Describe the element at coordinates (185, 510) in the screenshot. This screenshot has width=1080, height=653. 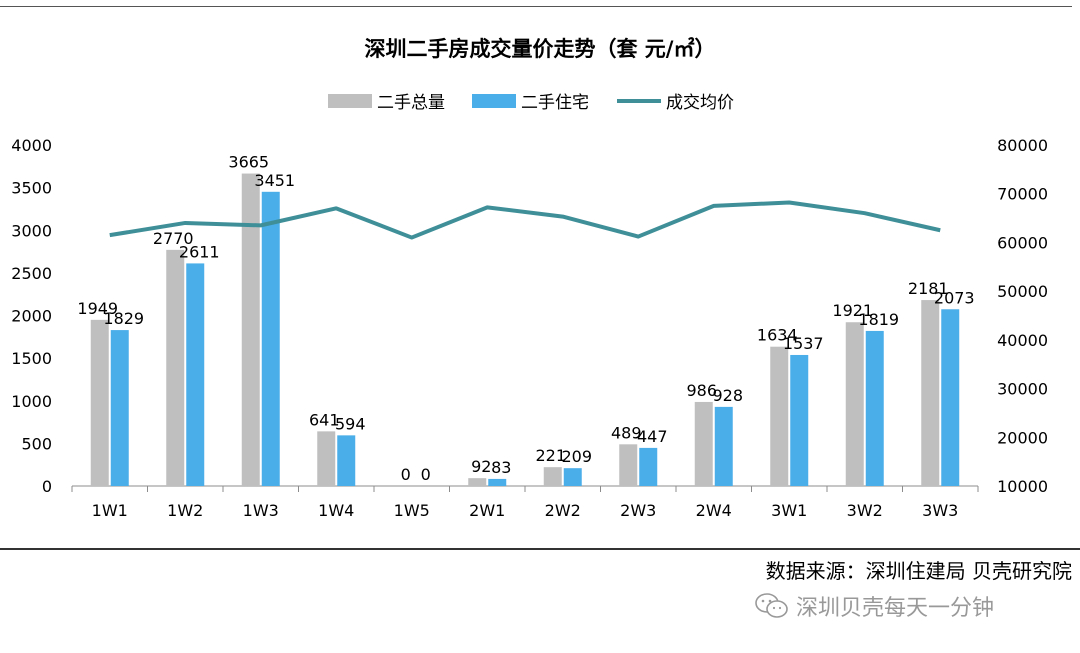
I see `x-tick-label: 1W2` at that location.